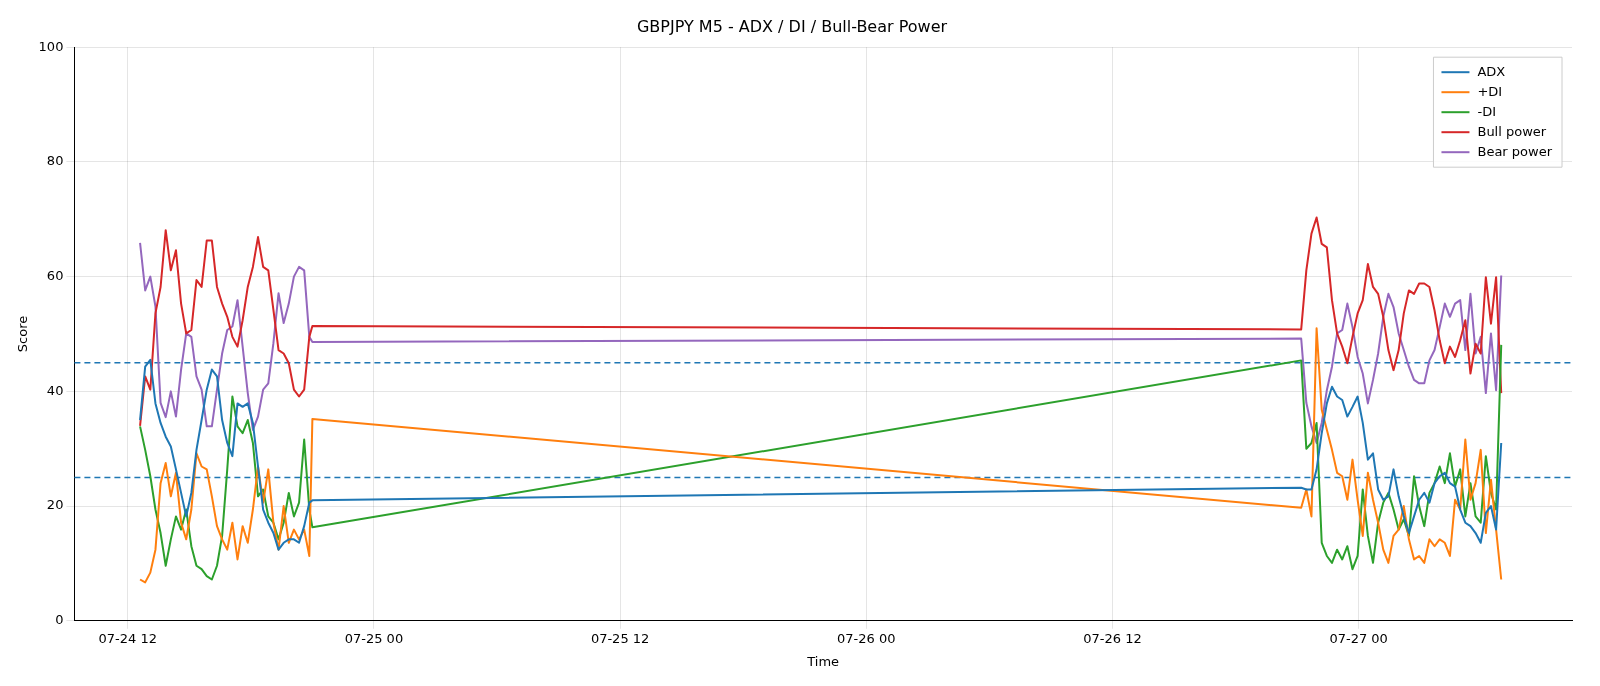 This screenshot has height=686, width=1600. I want to click on y-tick-label: 80, so click(55, 161).